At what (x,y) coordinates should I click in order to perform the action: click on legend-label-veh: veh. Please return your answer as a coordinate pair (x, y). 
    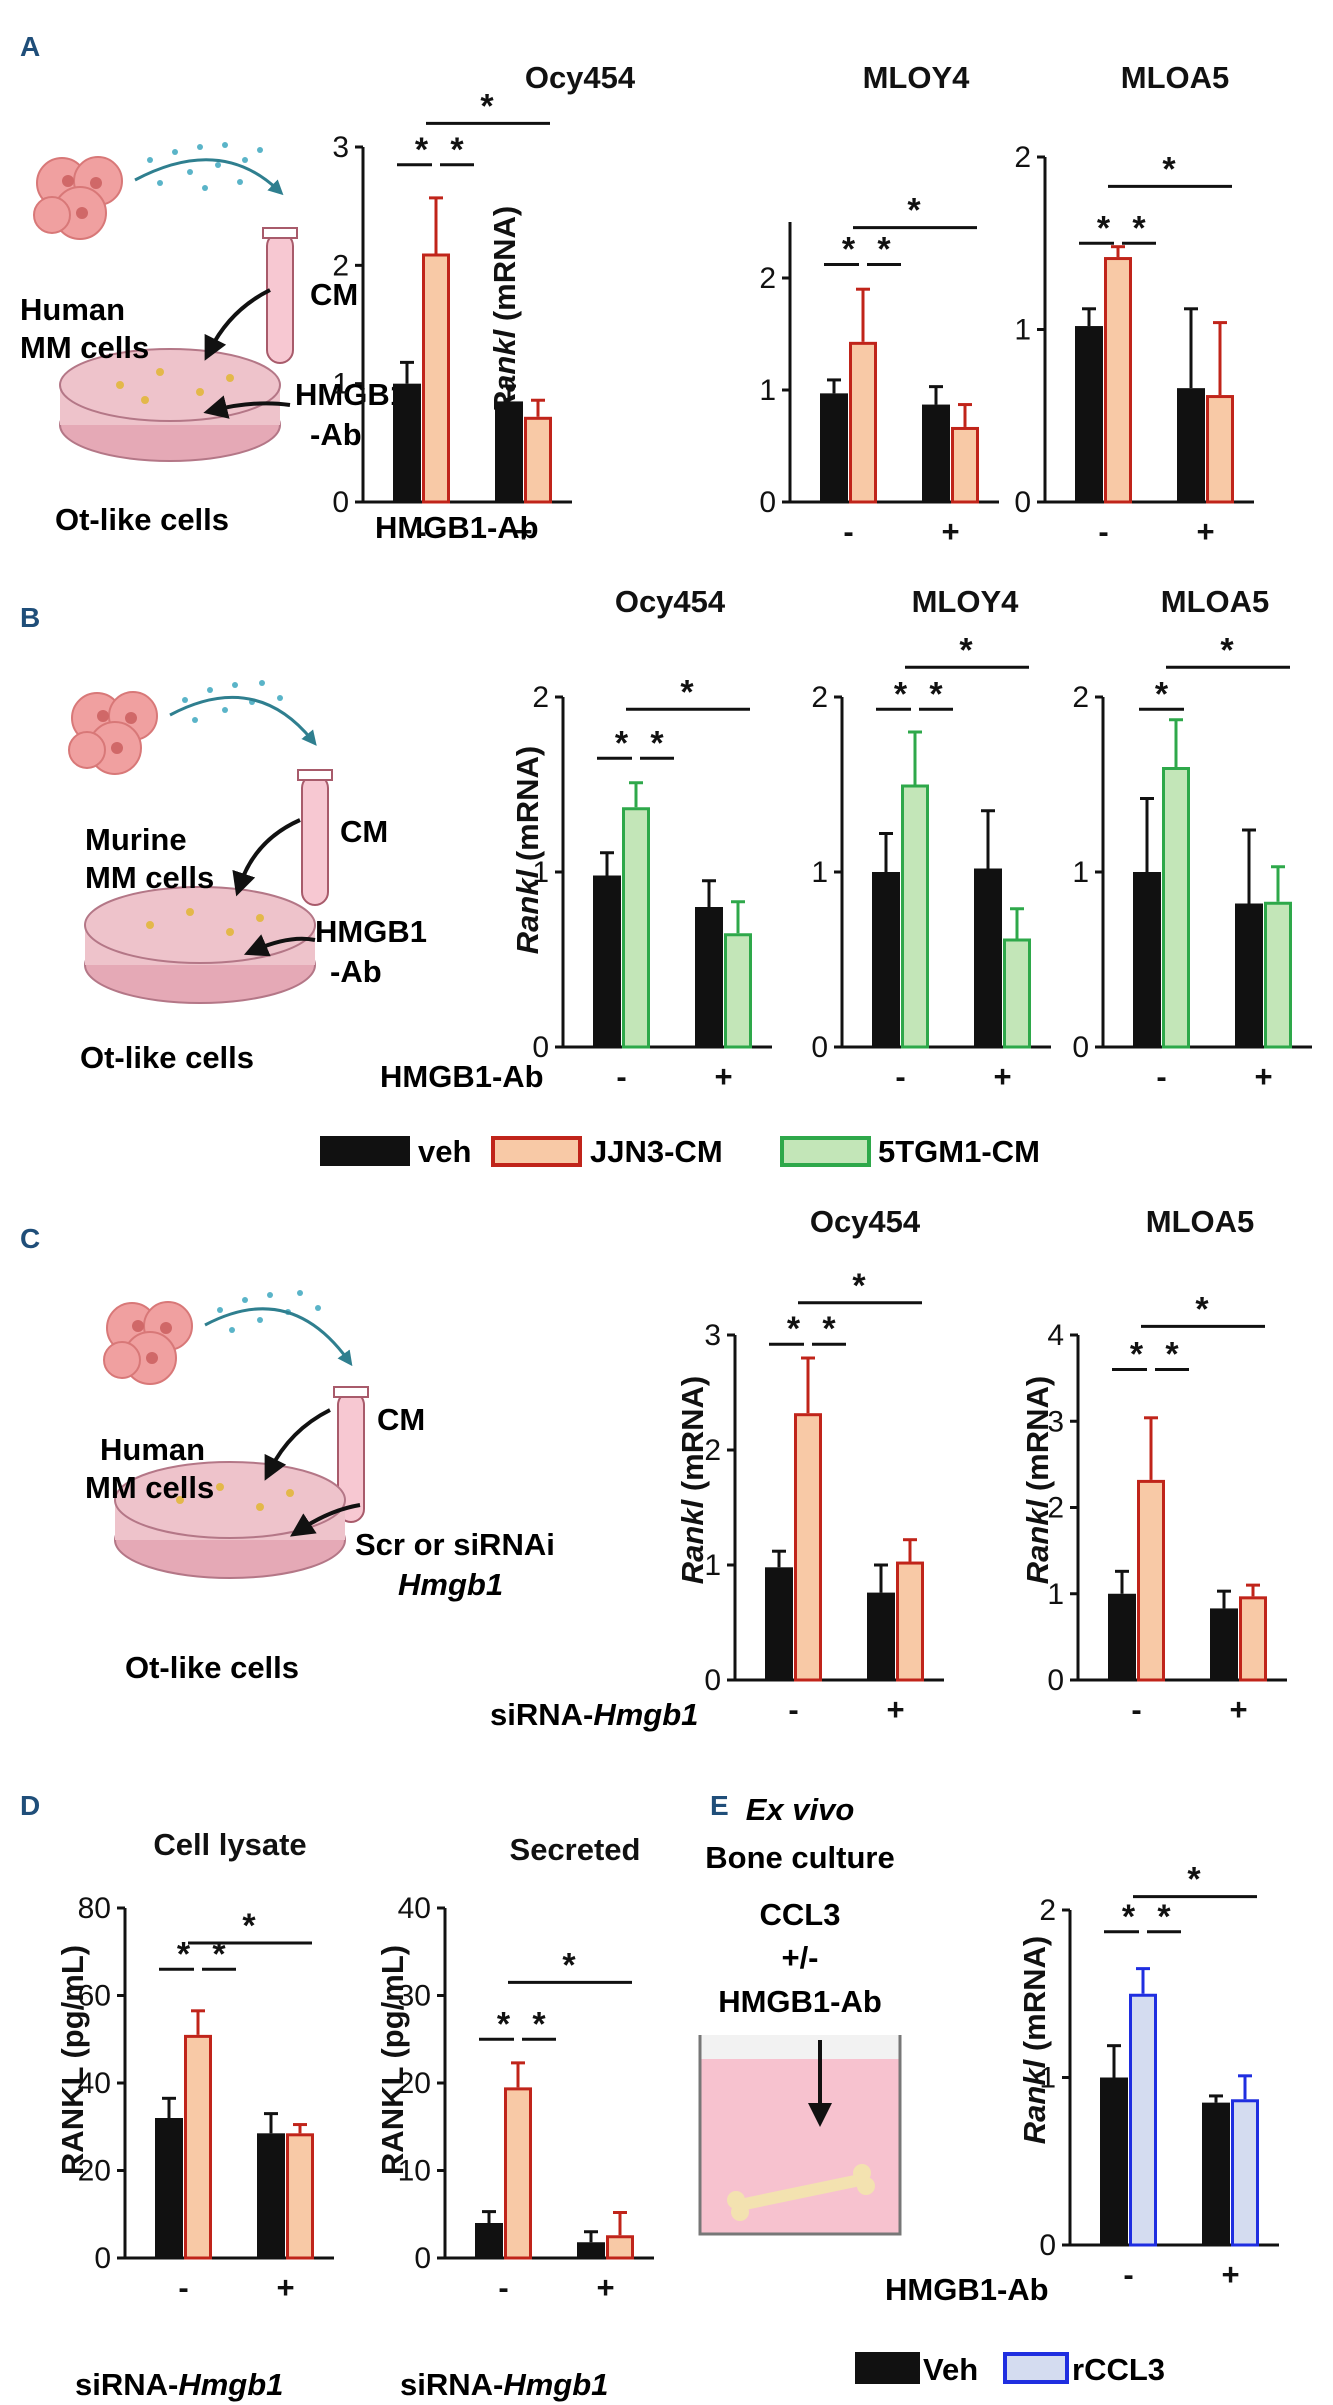
    Looking at the image, I should click on (444, 1151).